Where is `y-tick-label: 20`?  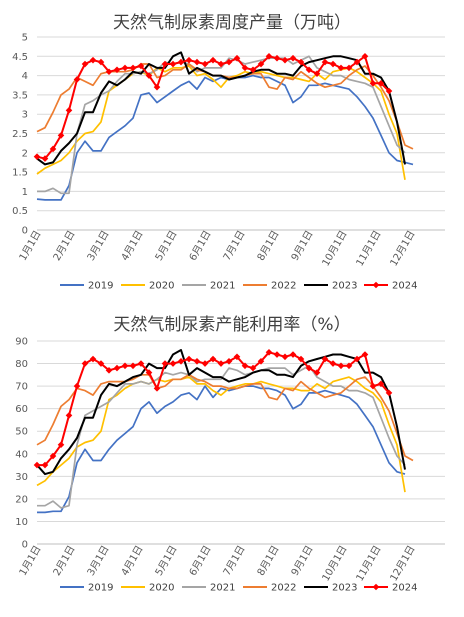 y-tick-label: 20 is located at coordinates (21, 499).